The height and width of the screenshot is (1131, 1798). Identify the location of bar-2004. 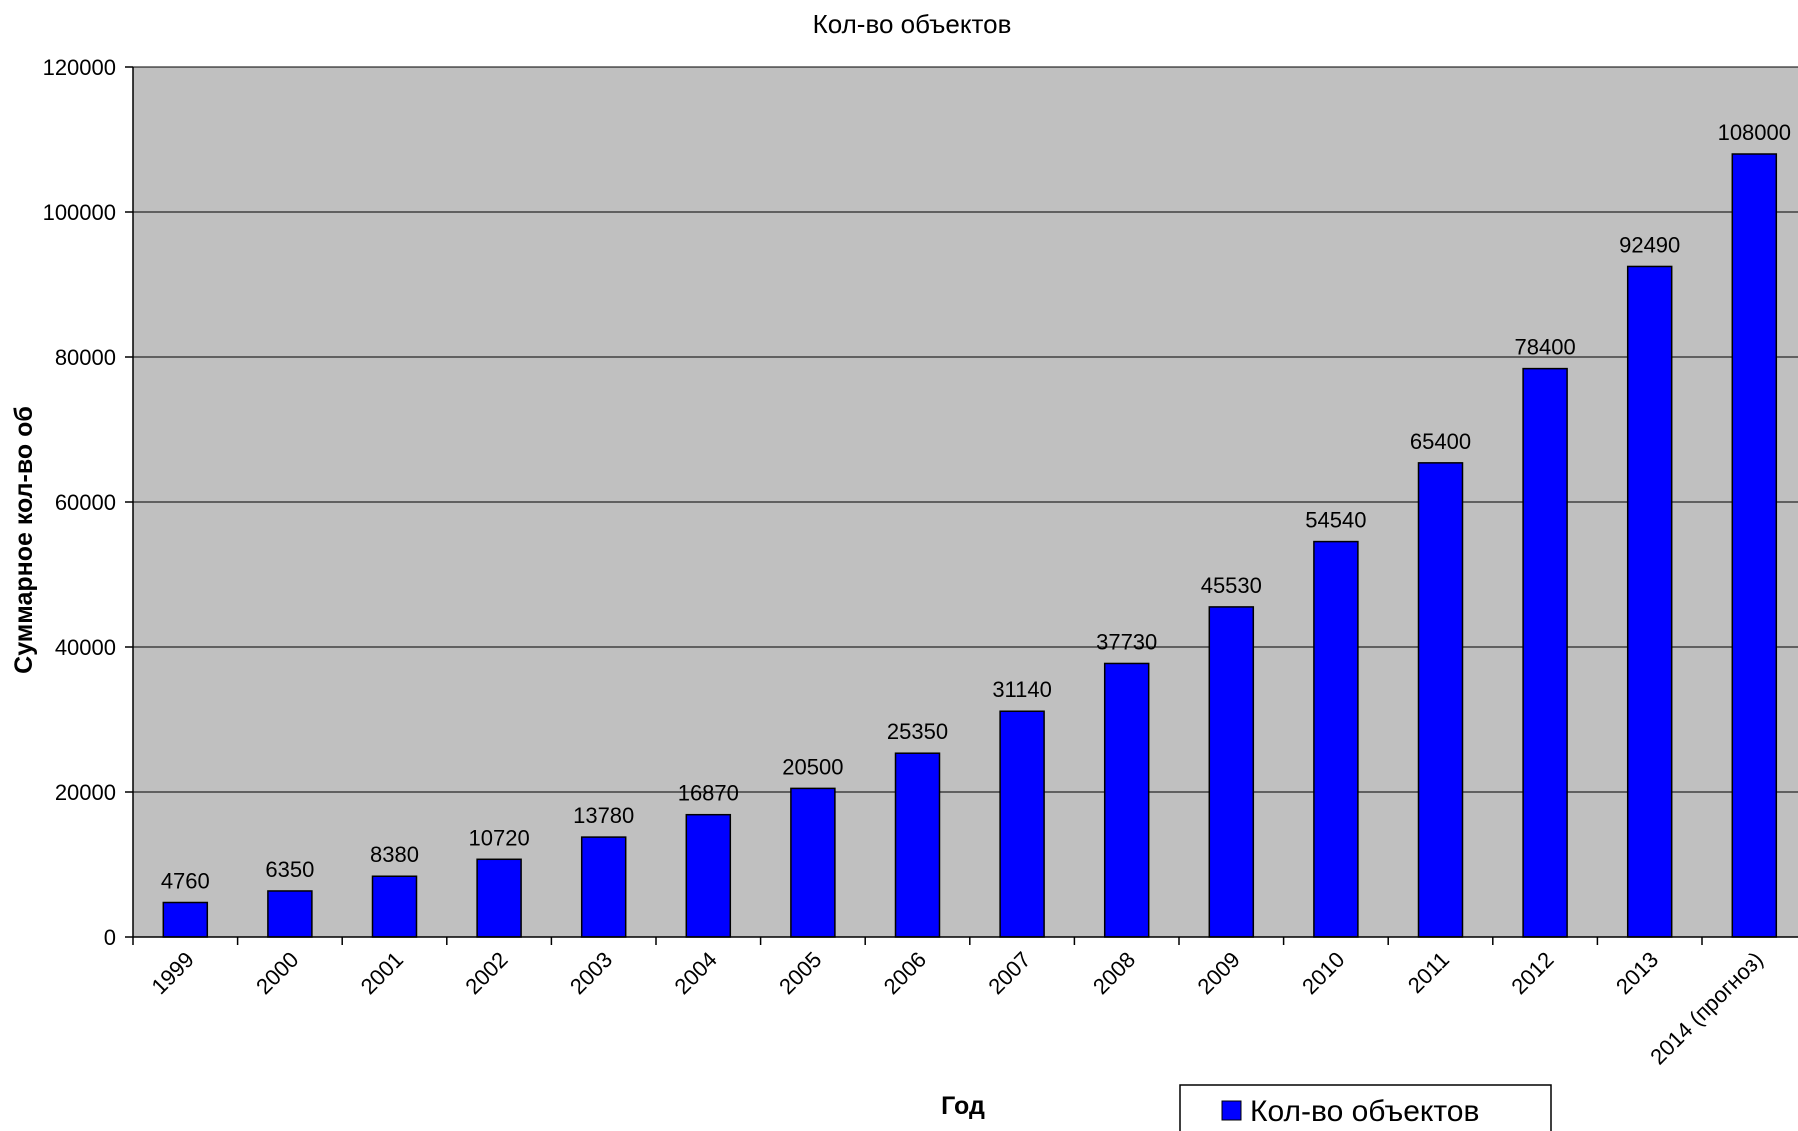
(708, 875).